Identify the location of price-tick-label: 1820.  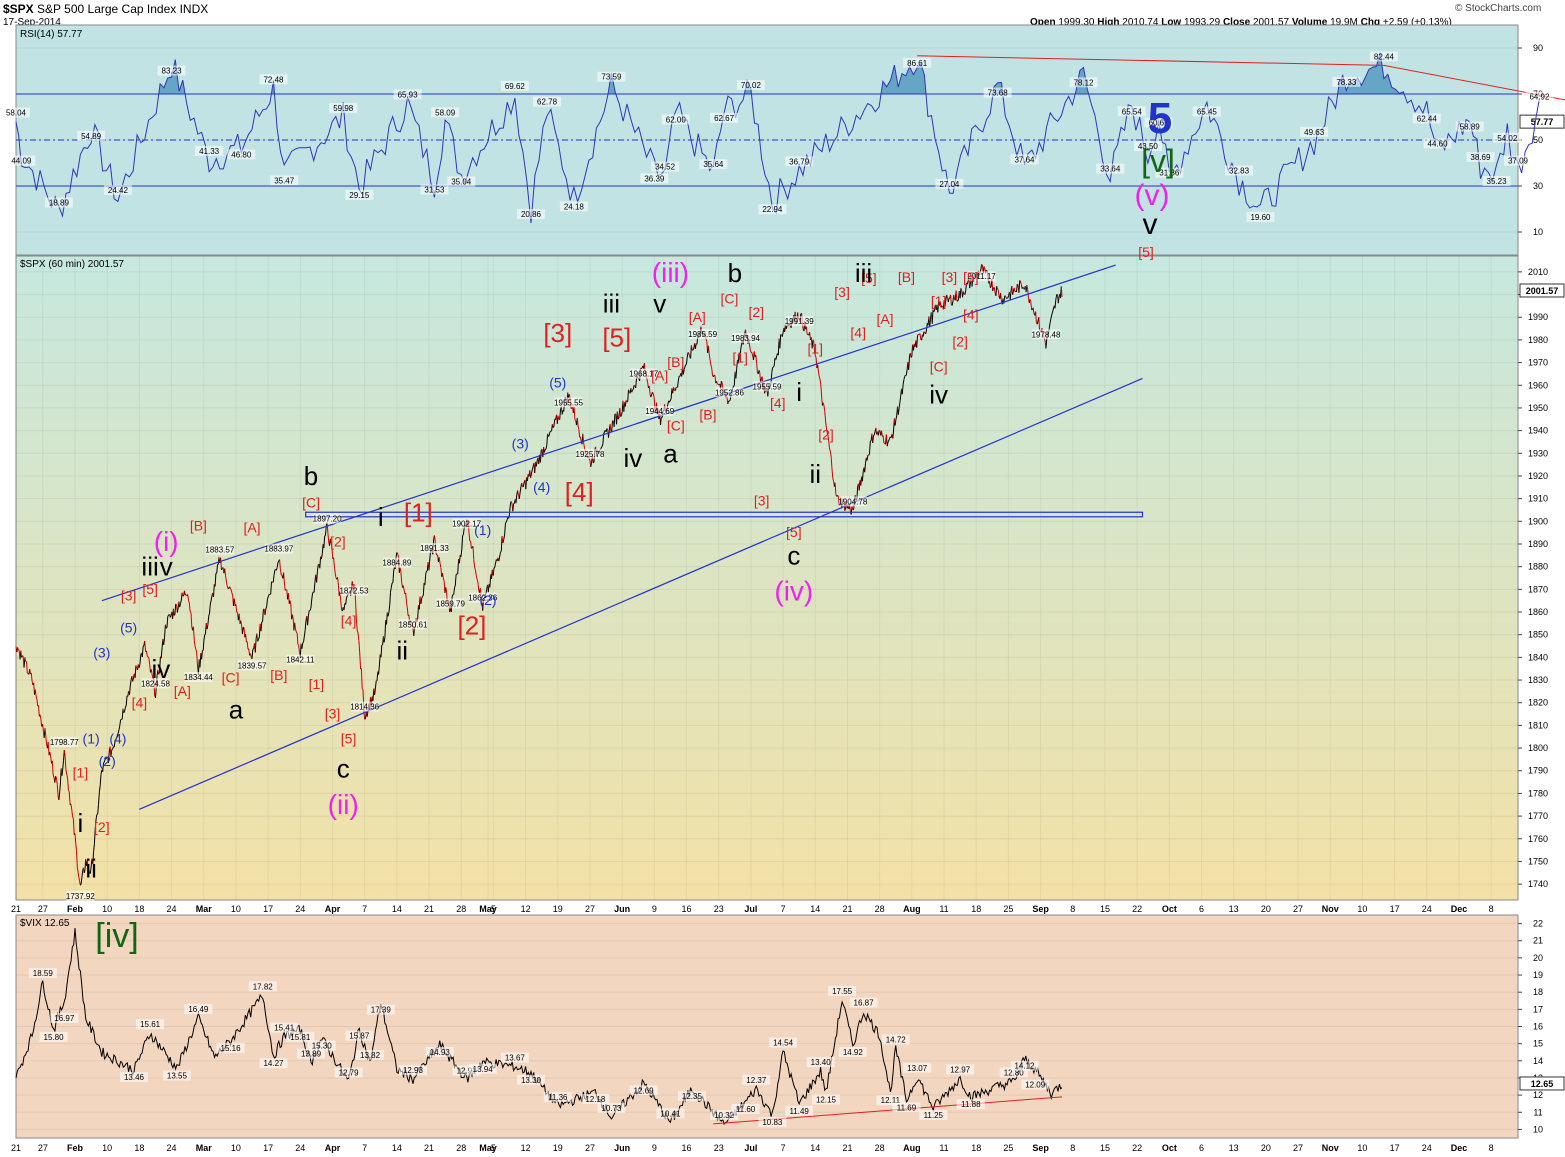
(1538, 703).